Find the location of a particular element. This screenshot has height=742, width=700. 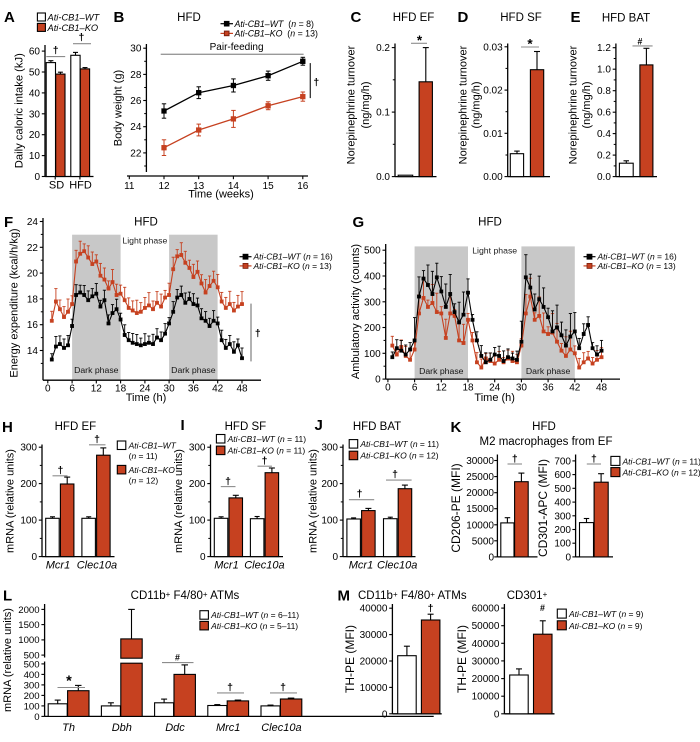

svg-text: 14 is located at coordinates (33, 351).